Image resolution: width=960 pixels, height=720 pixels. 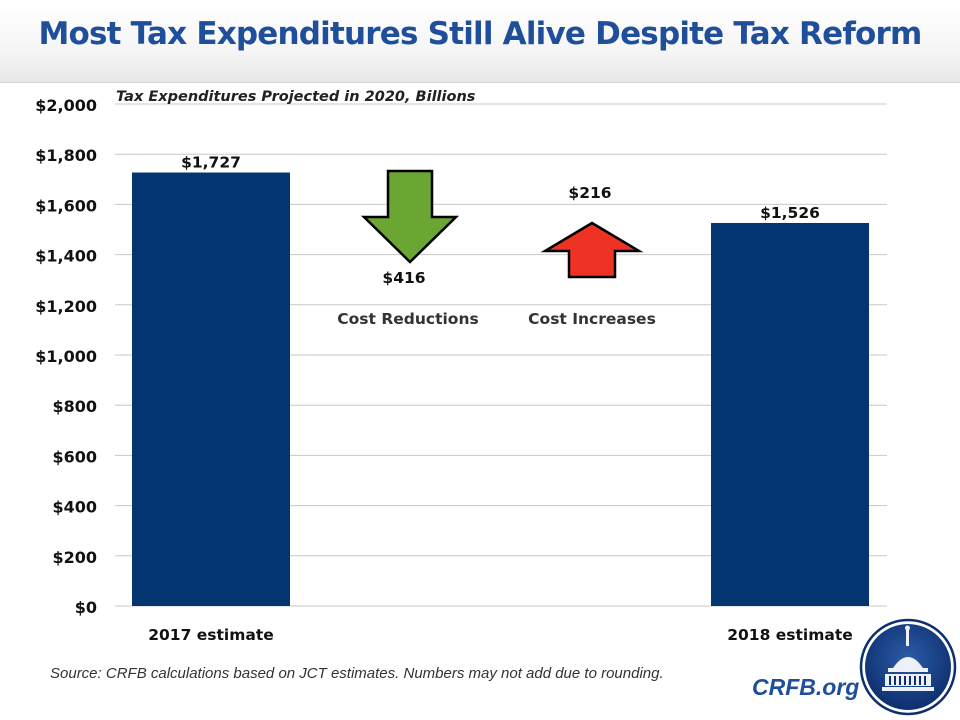 What do you see at coordinates (66, 256) in the screenshot?
I see `y-tick-label: $1,400` at bounding box center [66, 256].